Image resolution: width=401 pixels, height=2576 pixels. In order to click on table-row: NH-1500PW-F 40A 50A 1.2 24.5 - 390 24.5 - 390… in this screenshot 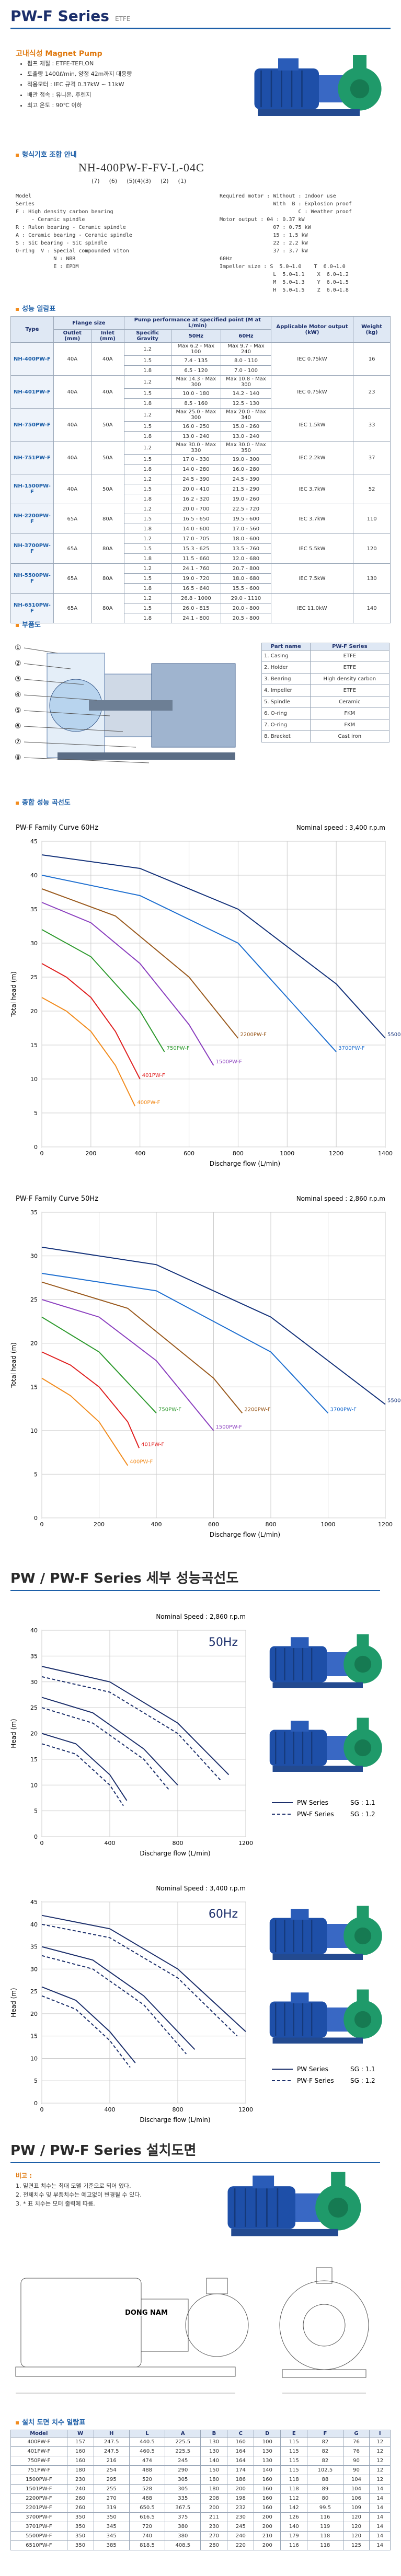, I will do `click(200, 489)`.